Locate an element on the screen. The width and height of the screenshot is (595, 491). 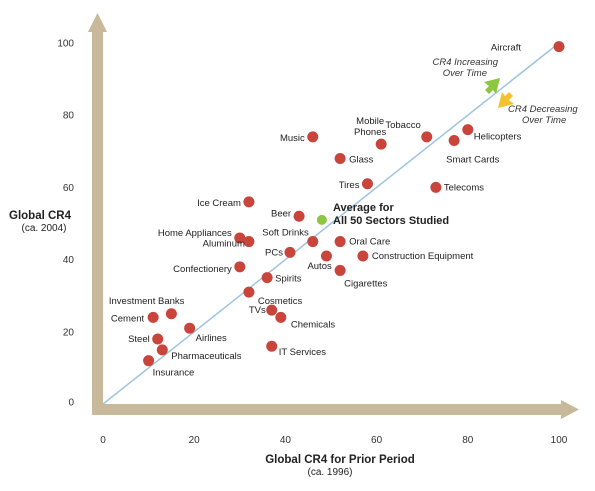
label-cigarettes: Cigarettes is located at coordinates (366, 283).